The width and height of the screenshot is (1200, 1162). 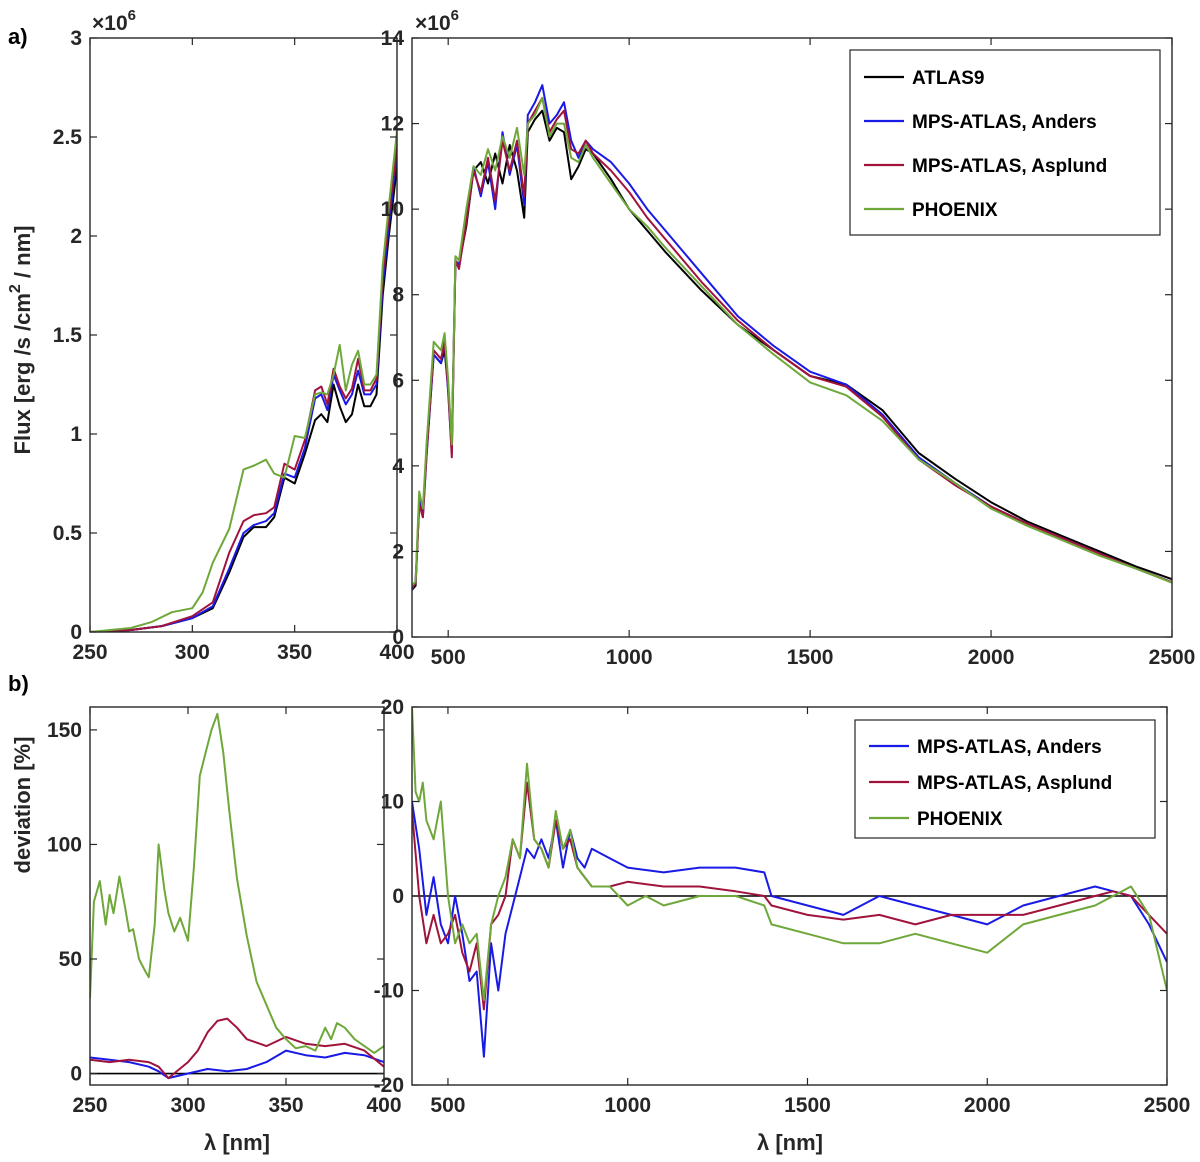 What do you see at coordinates (389, 1085) in the screenshot?
I see `y-tick-label: -20` at bounding box center [389, 1085].